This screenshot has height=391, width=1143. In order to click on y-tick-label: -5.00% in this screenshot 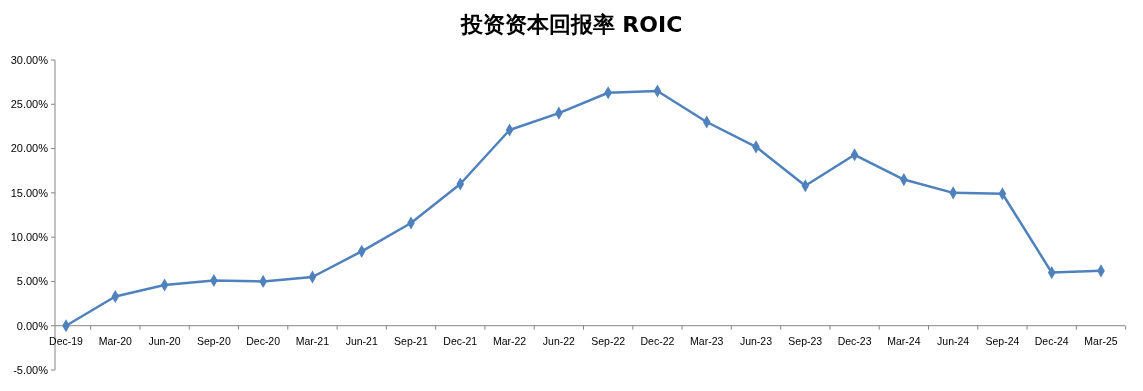, I will do `click(31, 369)`.